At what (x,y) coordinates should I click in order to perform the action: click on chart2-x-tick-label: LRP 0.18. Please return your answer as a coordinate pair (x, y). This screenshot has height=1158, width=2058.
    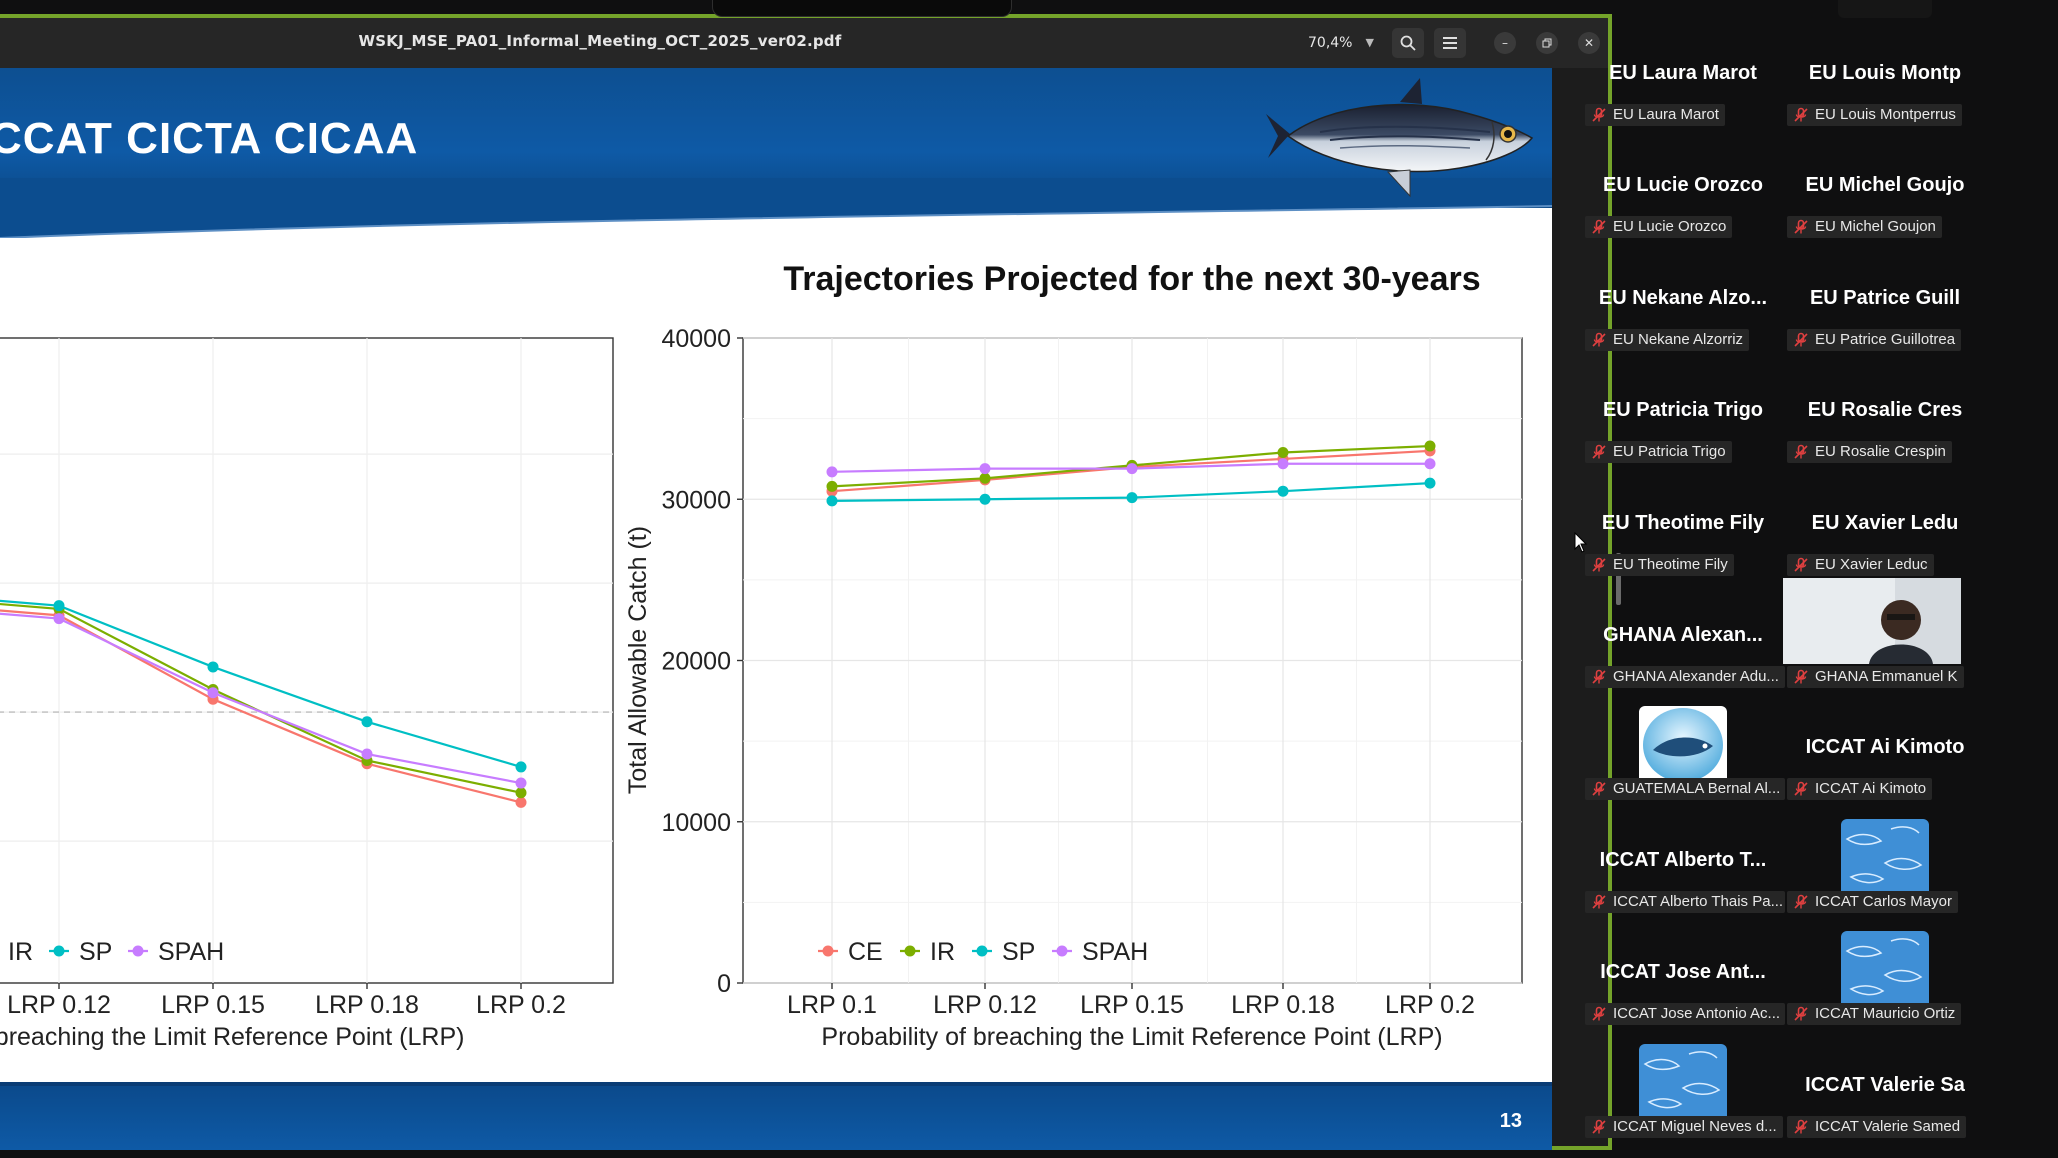
    Looking at the image, I should click on (1283, 1005).